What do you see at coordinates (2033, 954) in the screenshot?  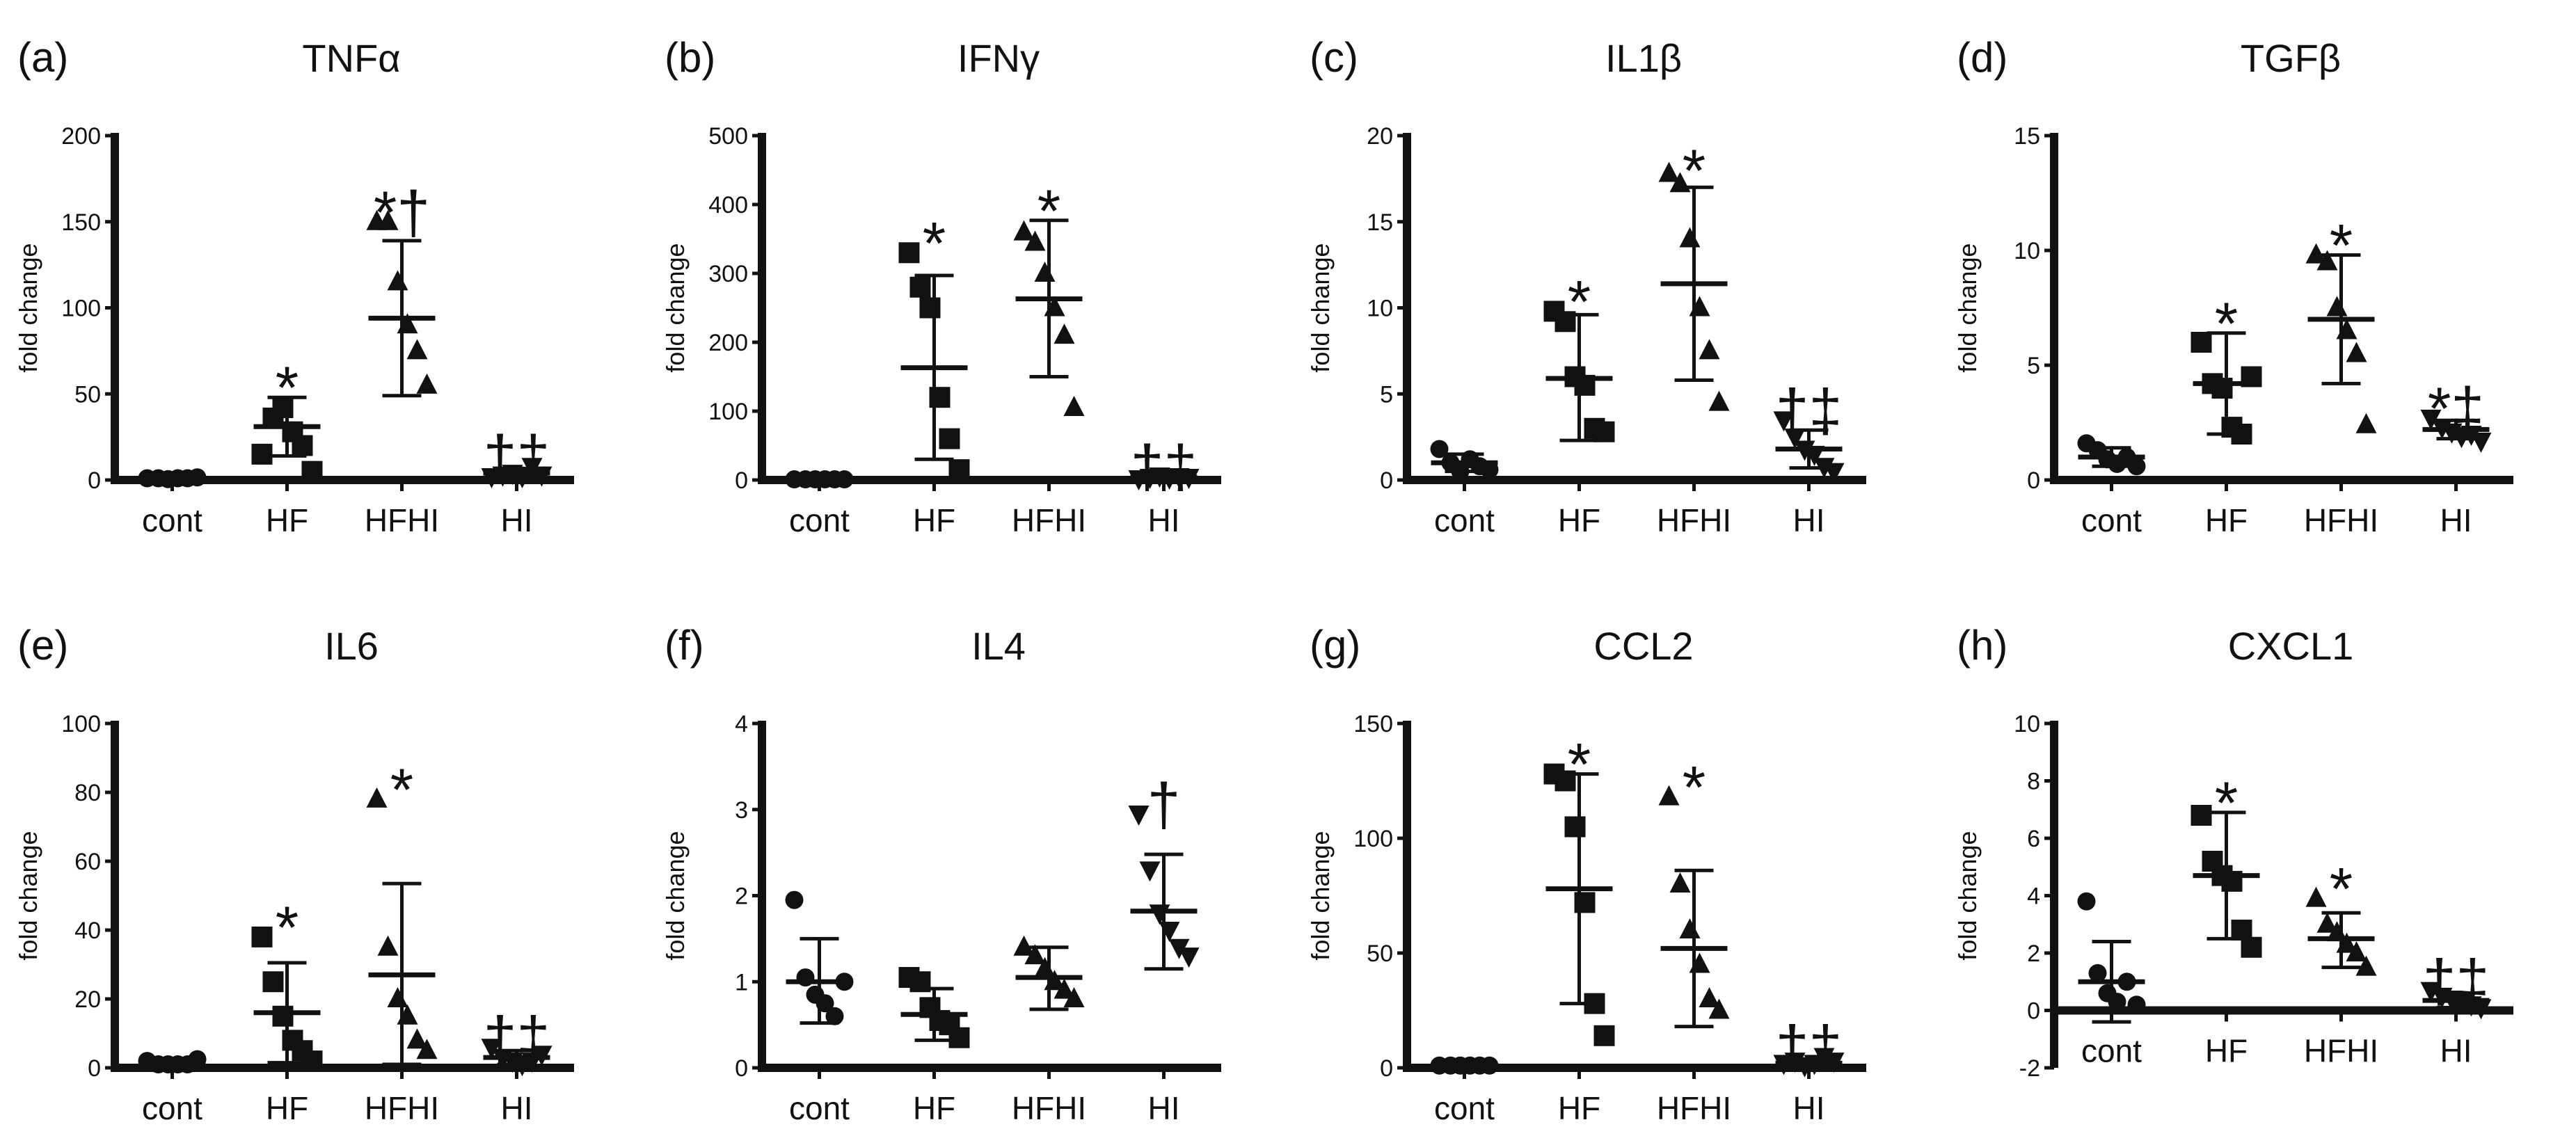 I see `y-tick-label: 2` at bounding box center [2033, 954].